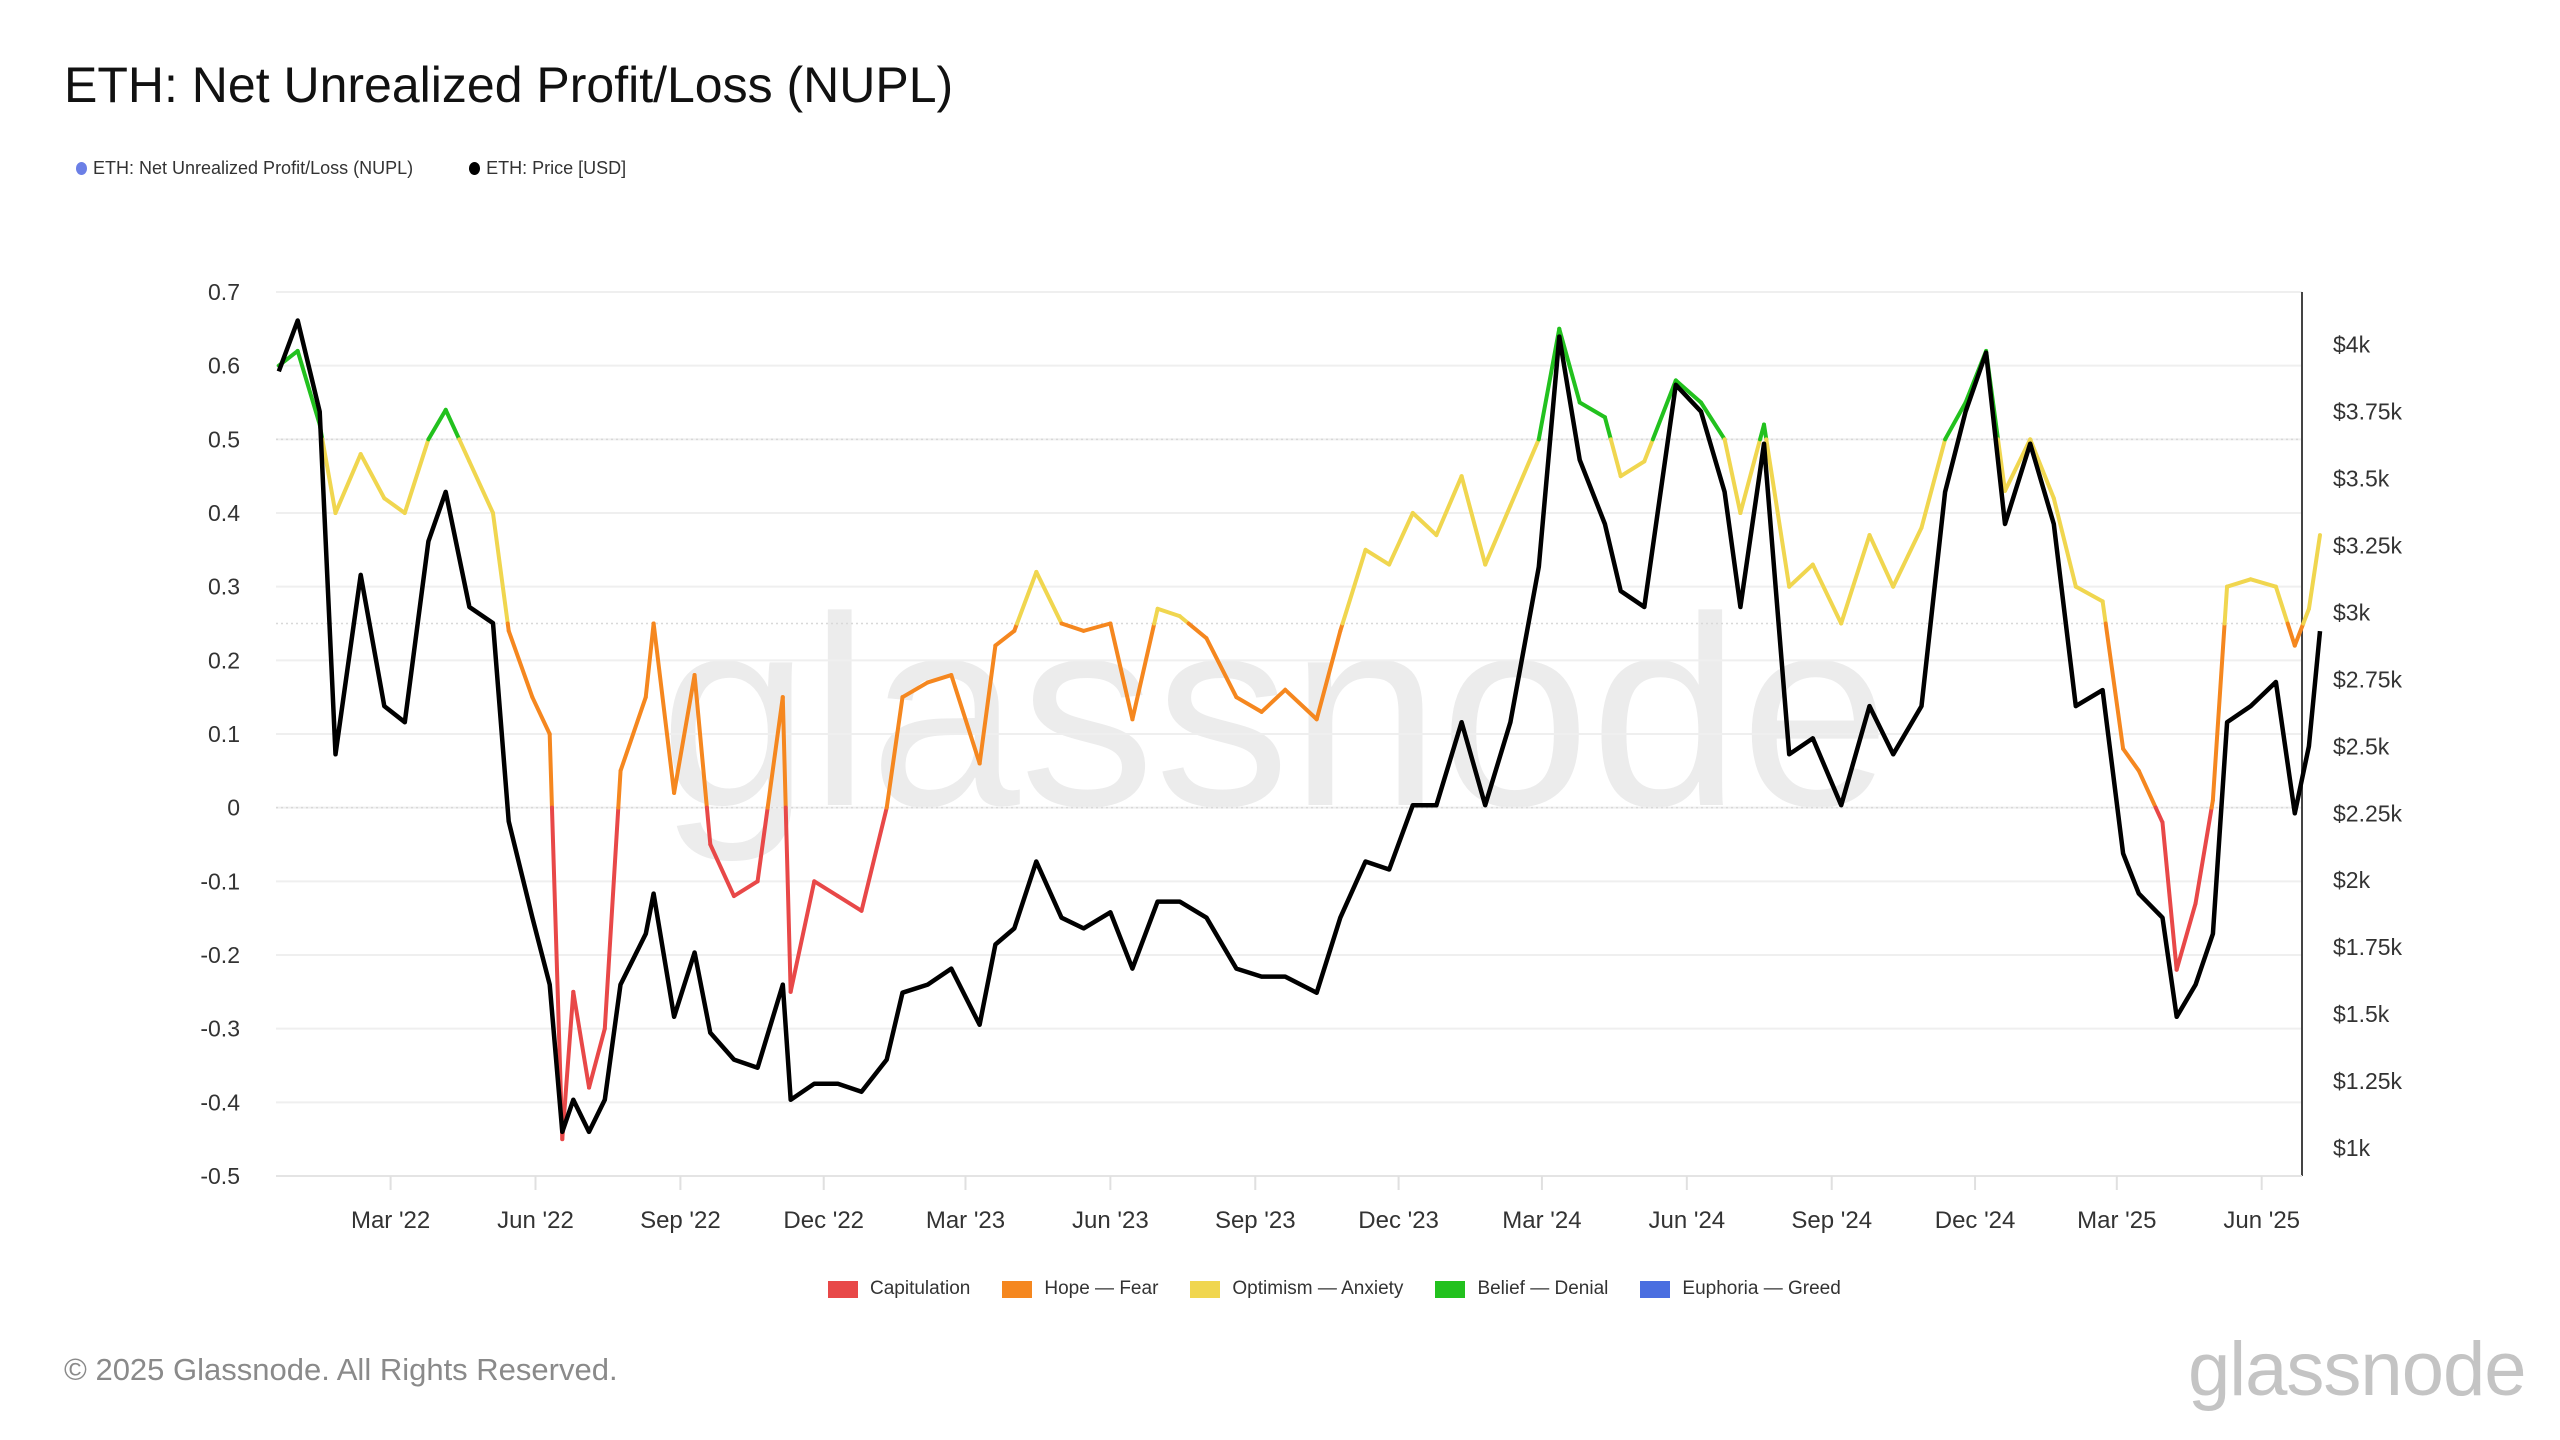 The height and width of the screenshot is (1440, 2560). I want to click on y-right-tick-label: $2.5k, so click(2361, 746).